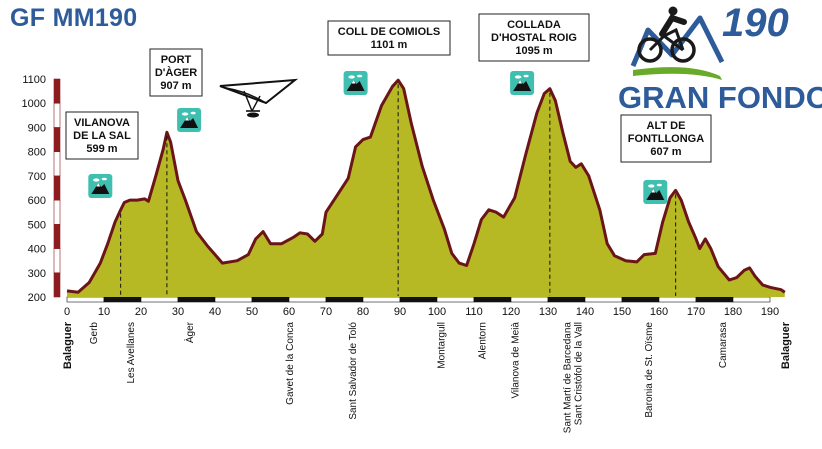 The height and width of the screenshot is (449, 822). Describe the element at coordinates (252, 312) in the screenshot. I see `x-tick-label: 50` at that location.